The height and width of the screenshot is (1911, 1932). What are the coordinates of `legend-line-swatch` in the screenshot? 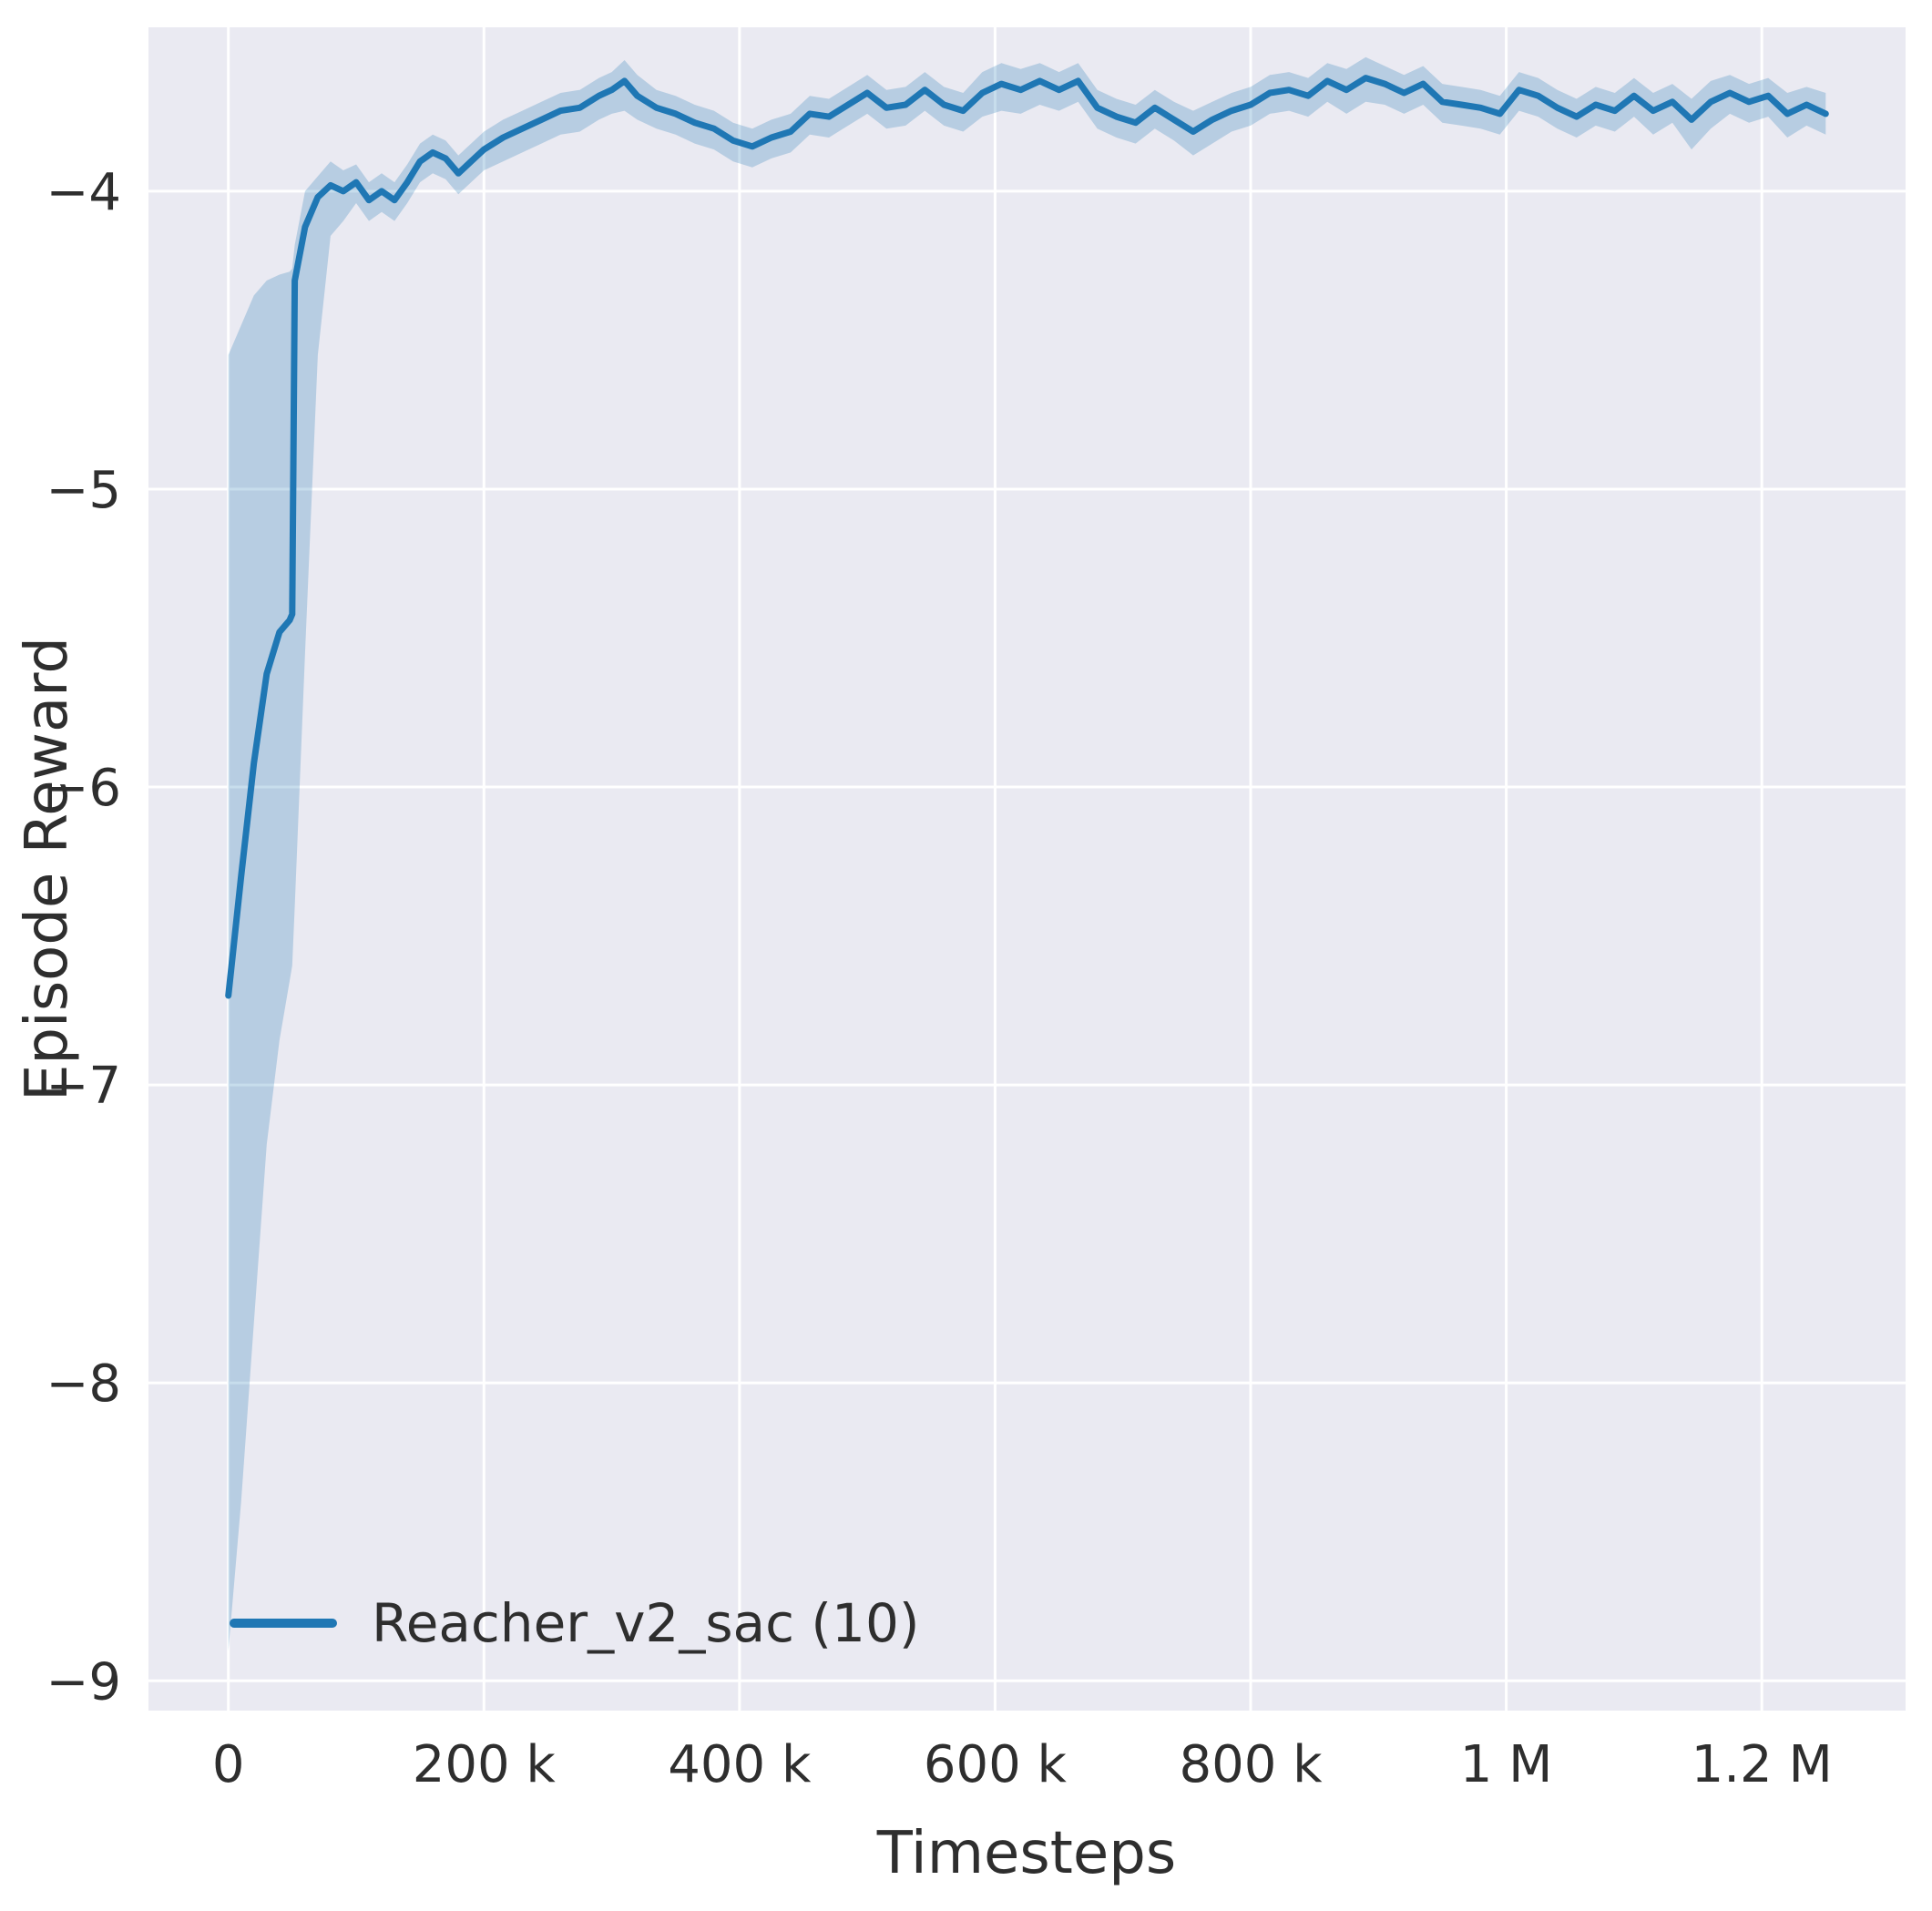 It's located at (284, 1623).